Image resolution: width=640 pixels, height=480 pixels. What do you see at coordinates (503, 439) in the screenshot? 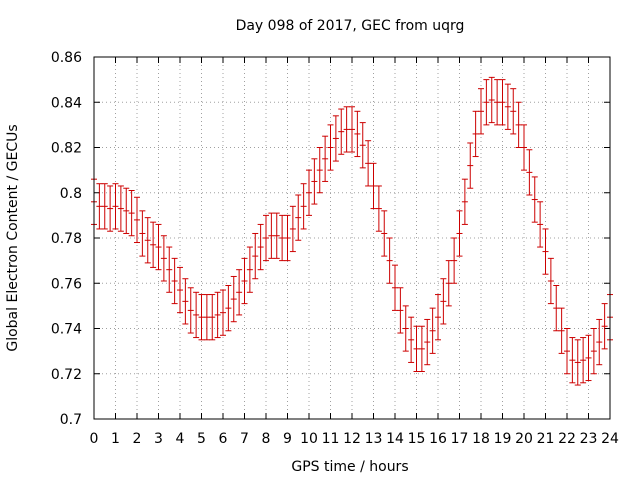
I see `x-tick-label: 19` at bounding box center [503, 439].